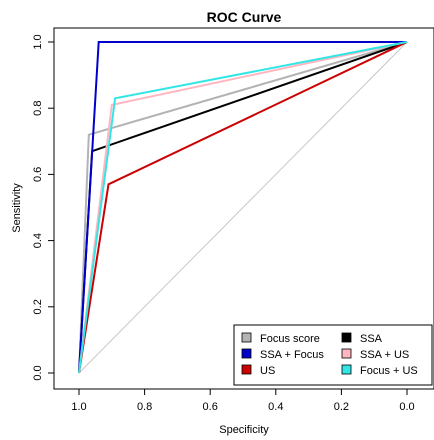 This screenshot has width=434, height=440. Describe the element at coordinates (210, 407) in the screenshot. I see `x-tick-label: 0.6` at that location.